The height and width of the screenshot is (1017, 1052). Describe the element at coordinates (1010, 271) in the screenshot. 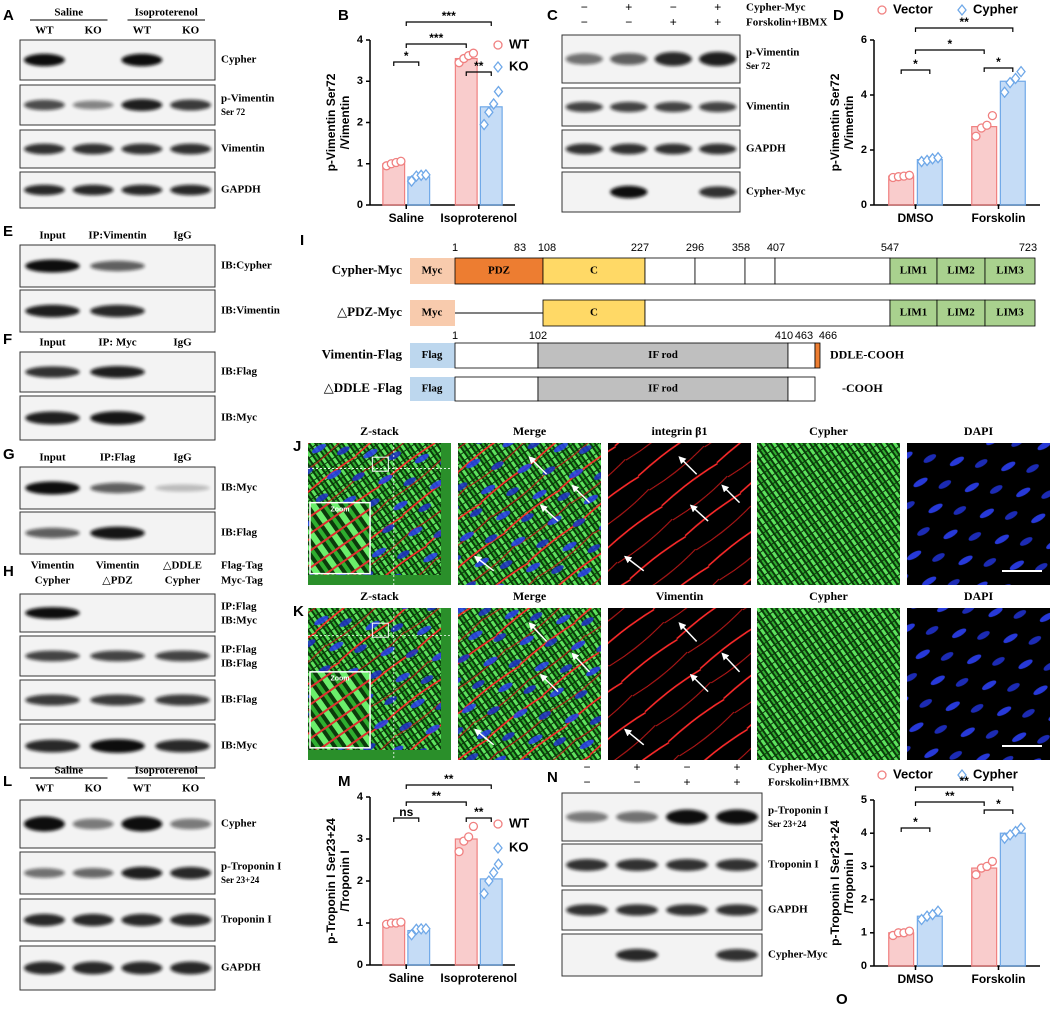

I see `domain-label: LIM3` at that location.